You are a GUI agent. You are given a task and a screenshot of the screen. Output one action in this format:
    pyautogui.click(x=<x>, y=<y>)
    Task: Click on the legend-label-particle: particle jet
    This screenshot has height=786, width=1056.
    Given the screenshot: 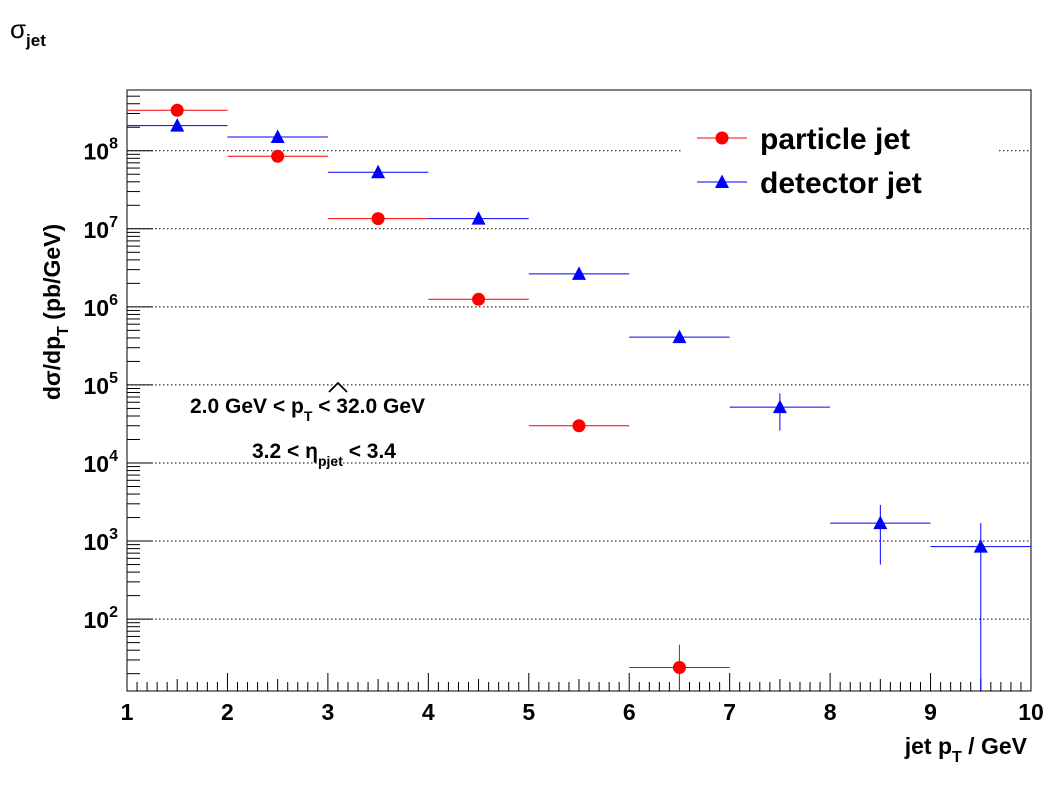 What is the action you would take?
    pyautogui.click(x=835, y=139)
    